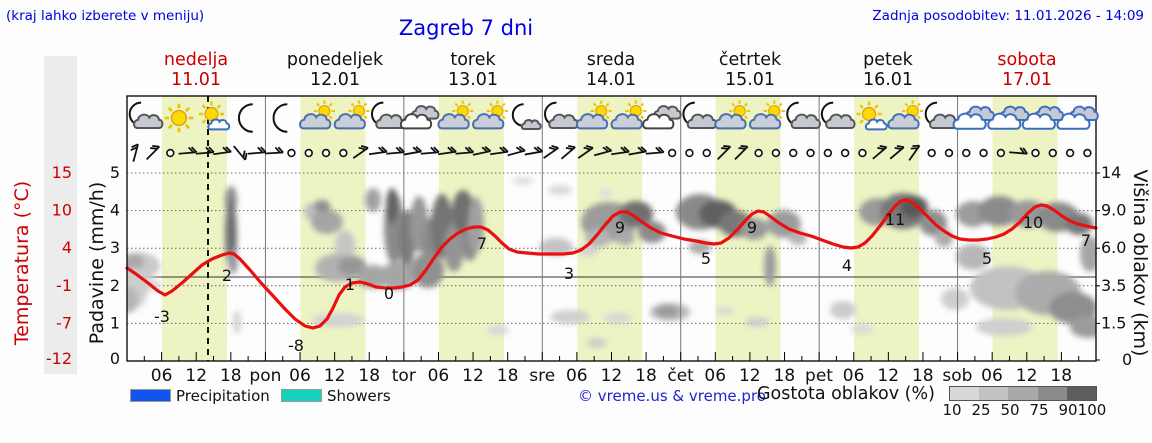 The height and width of the screenshot is (443, 1152). Describe the element at coordinates (672, 396) in the screenshot. I see `copyright-link: © vreme.us & vreme.pro` at that location.